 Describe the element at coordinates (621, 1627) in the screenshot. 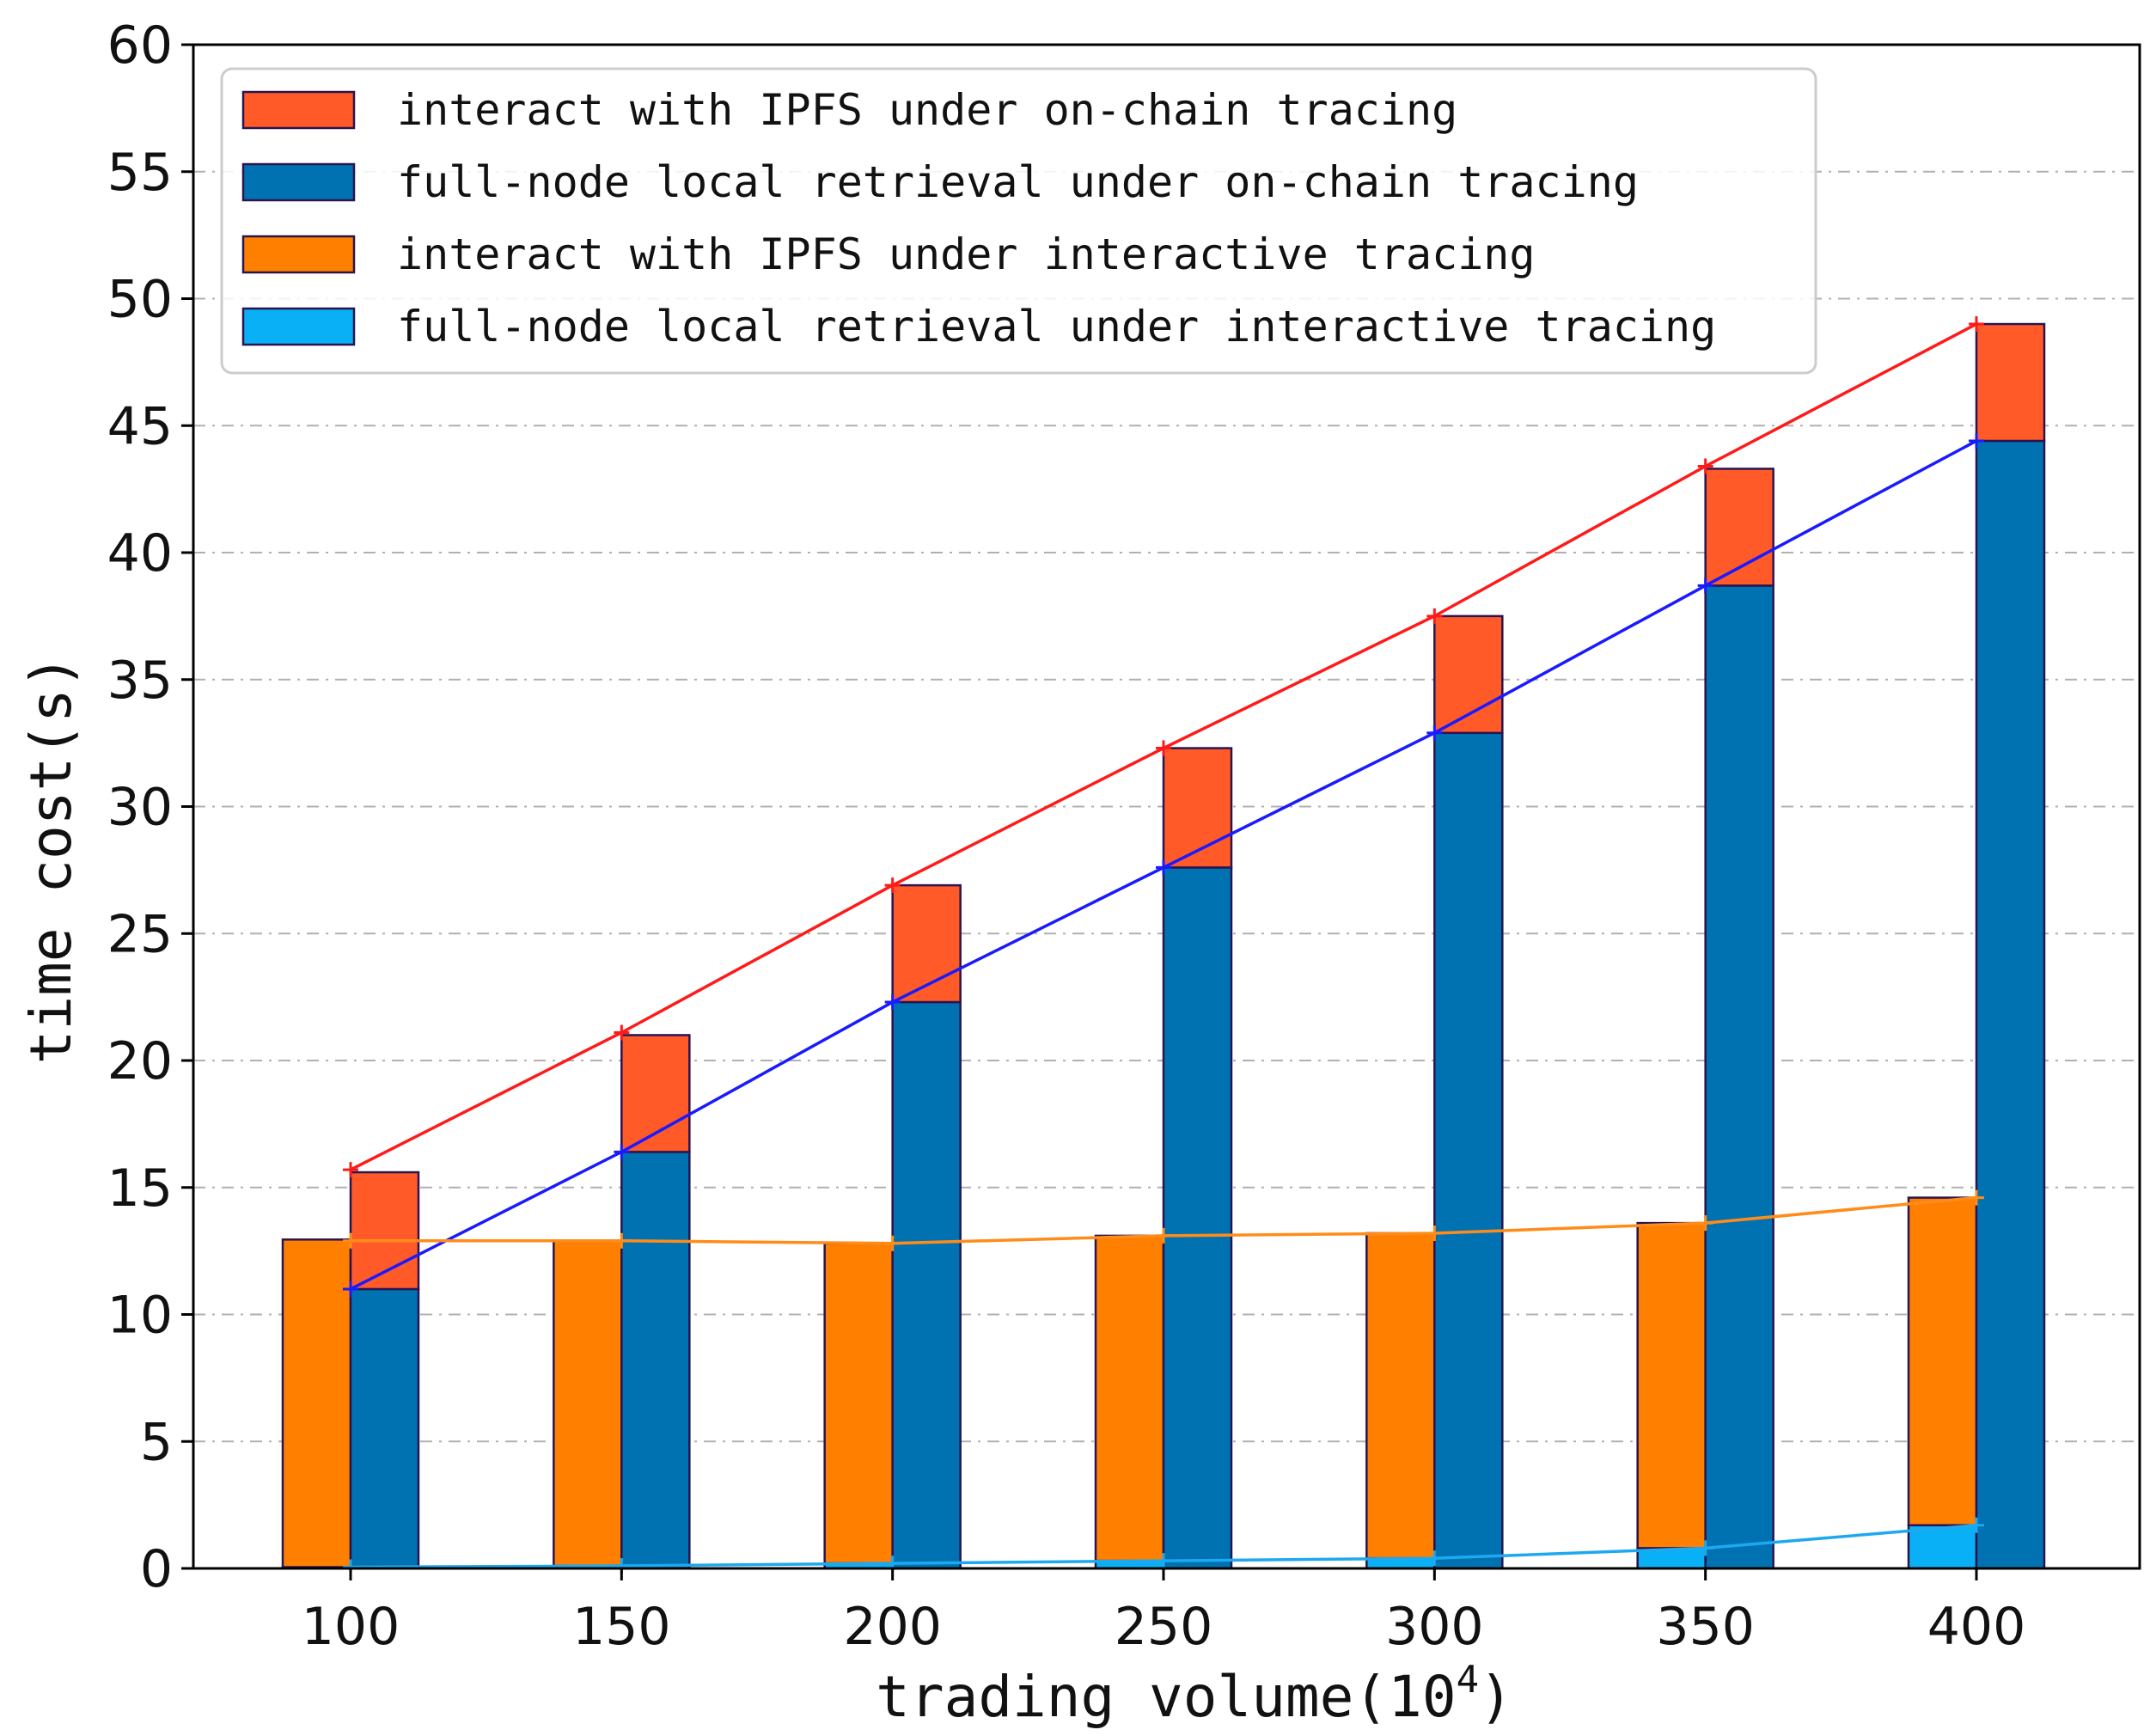

I see `x-tick-label: 150` at that location.